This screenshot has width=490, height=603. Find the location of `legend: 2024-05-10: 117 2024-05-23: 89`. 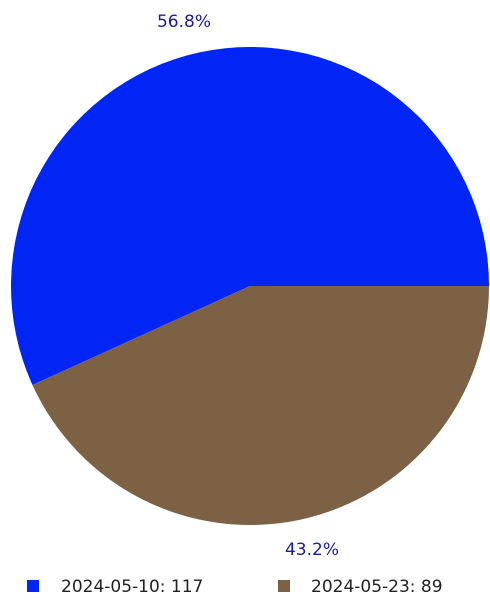

legend: 2024-05-10: 117 2024-05-23: 89 is located at coordinates (235, 587).